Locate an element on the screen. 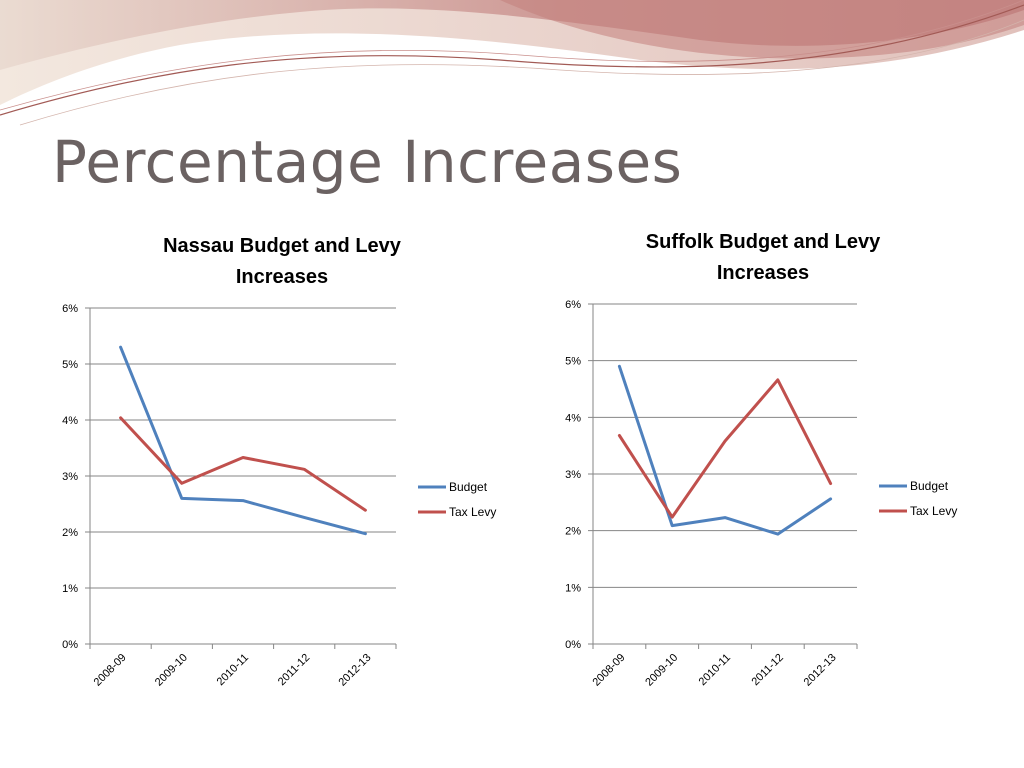 Image resolution: width=1024 pixels, height=768 pixels. slide-title: Percentage Increases is located at coordinates (367, 162).